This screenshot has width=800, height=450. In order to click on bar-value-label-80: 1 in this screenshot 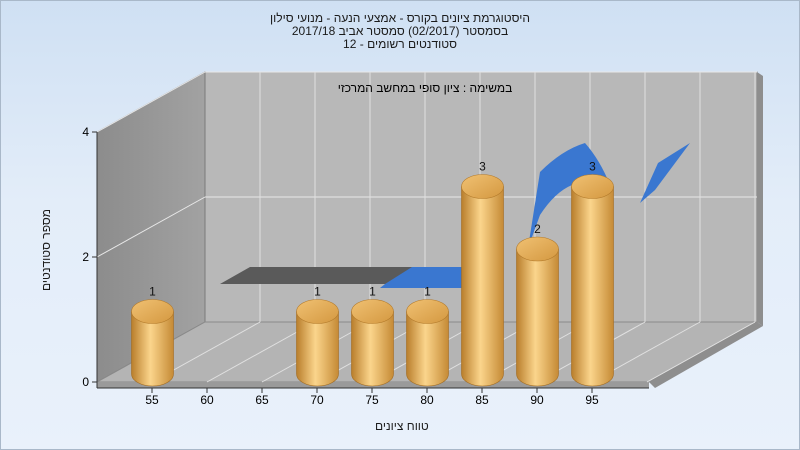, I will do `click(427, 292)`.